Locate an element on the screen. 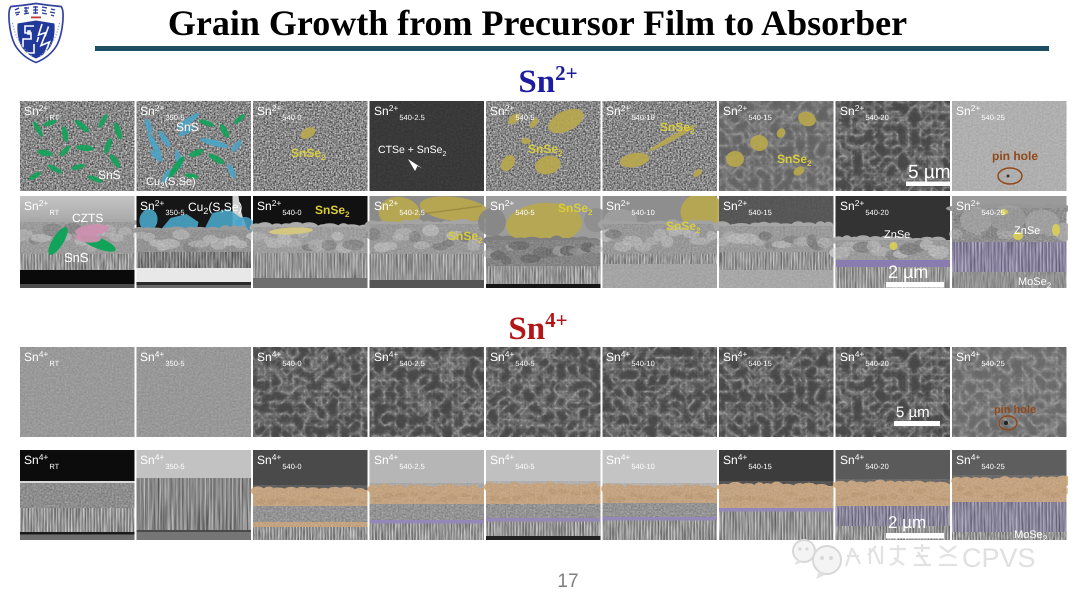  svg-text: CTSe + SnSe2 is located at coordinates (412, 151).